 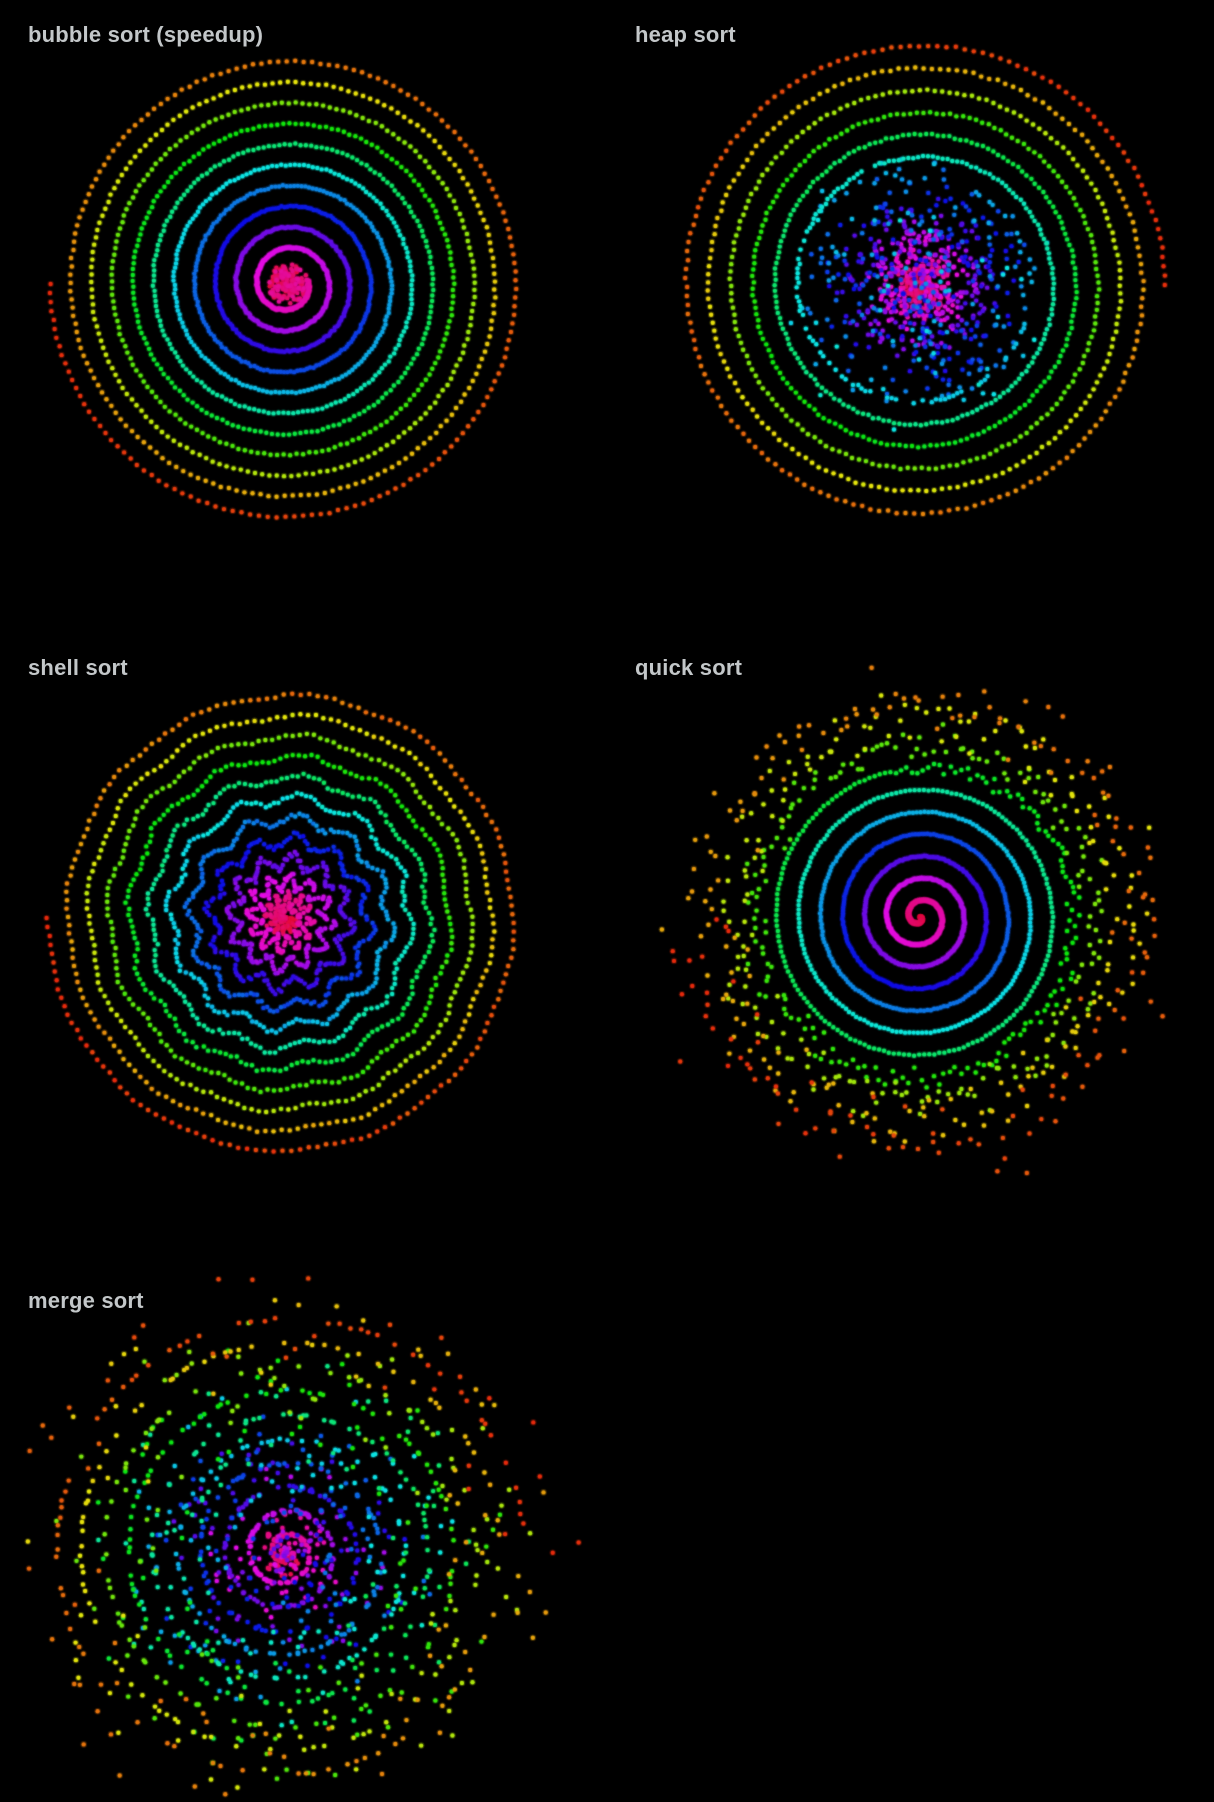 I want to click on panel-title-merge-sort: merge sort, so click(x=86, y=1300).